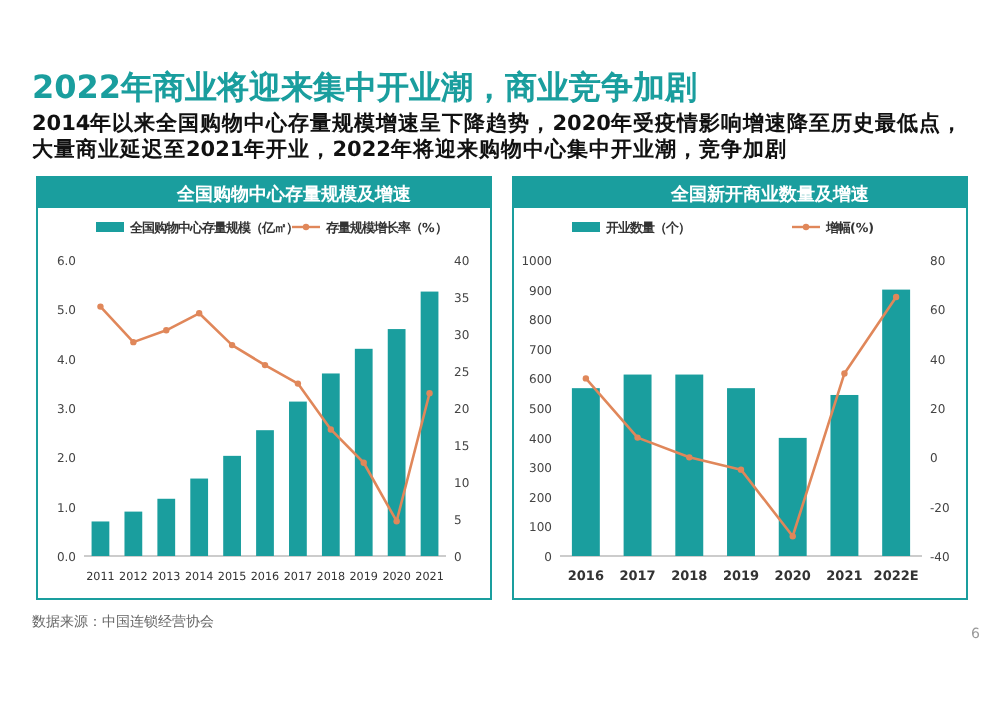  What do you see at coordinates (770, 195) in the screenshot?
I see `chart-title: 全国新开商业数量及增速` at bounding box center [770, 195].